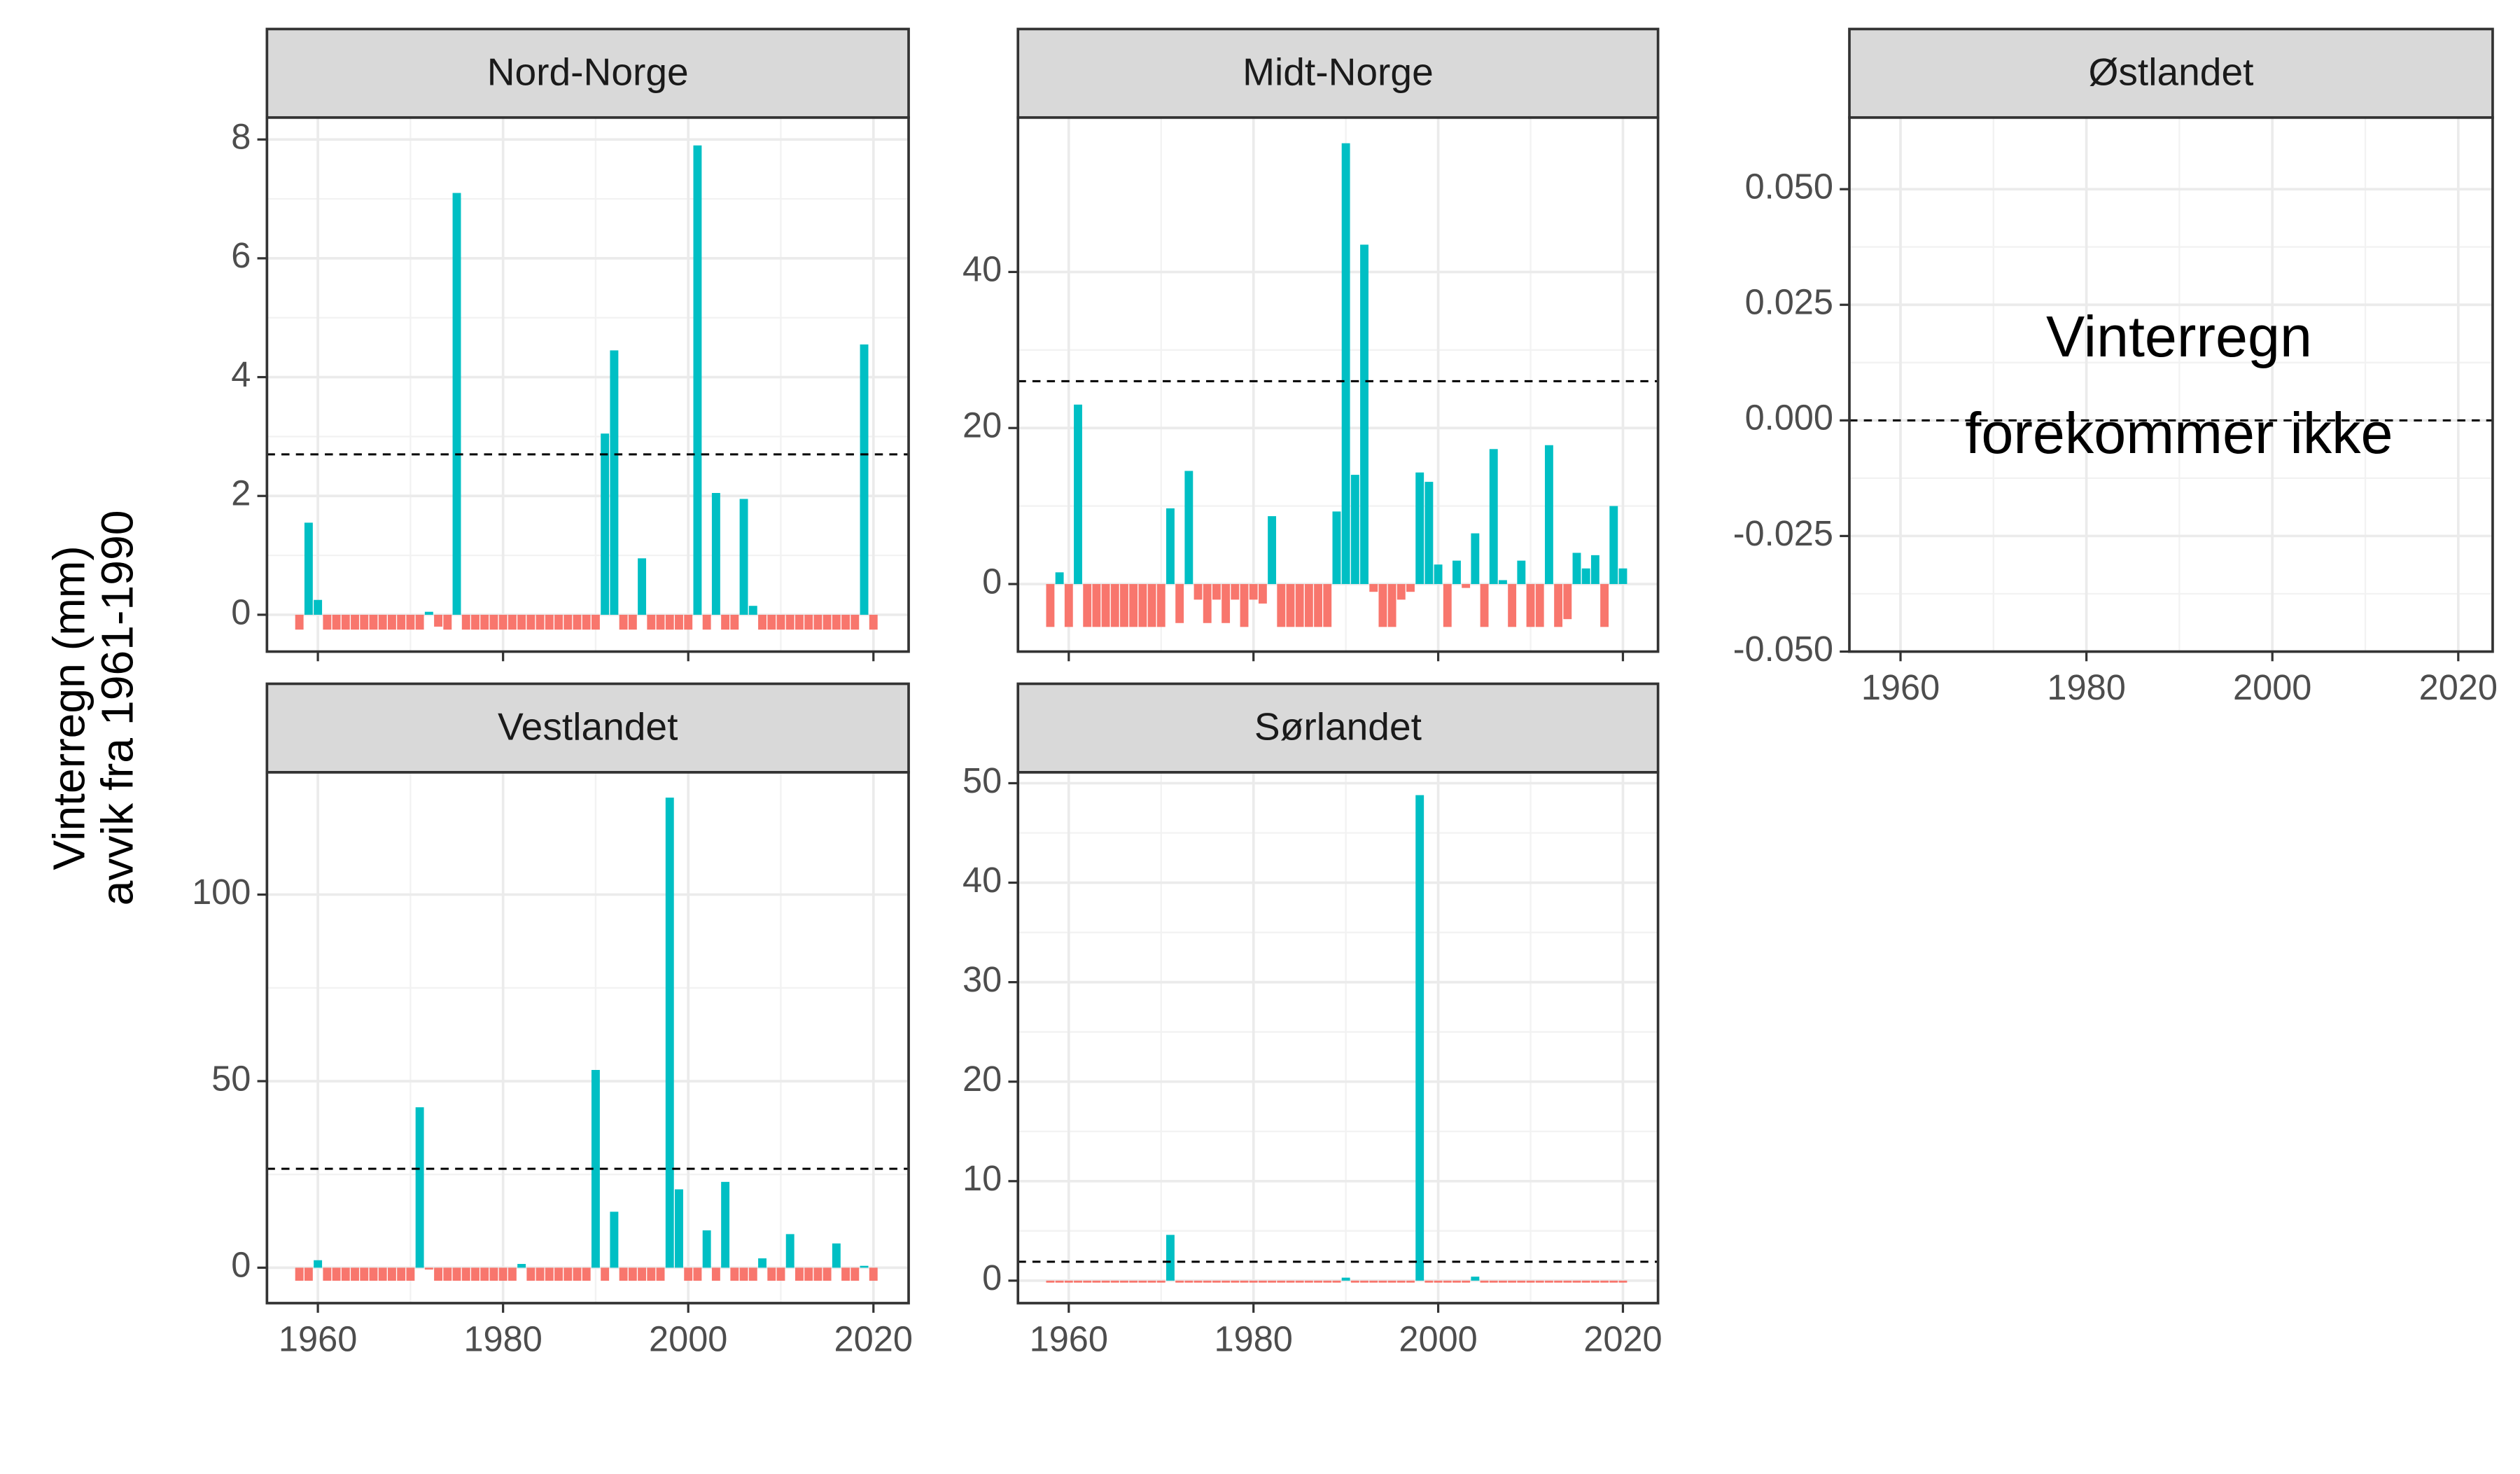  What do you see at coordinates (241, 493) in the screenshot?
I see `y-tick-label: 2` at bounding box center [241, 493].